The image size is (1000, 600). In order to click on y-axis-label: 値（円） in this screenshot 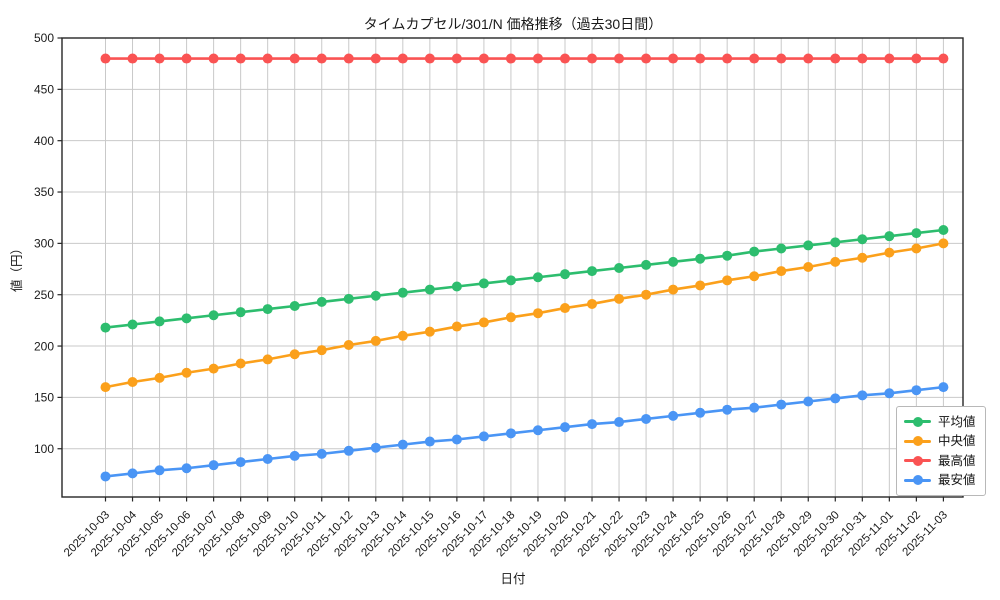, I will do `click(16, 267)`.